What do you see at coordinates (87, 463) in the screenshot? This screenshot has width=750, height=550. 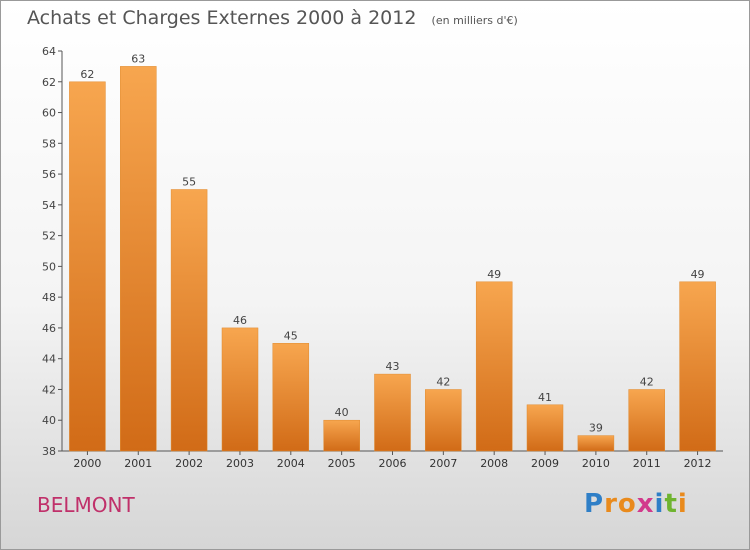 I see `x-tick-label: 2000` at bounding box center [87, 463].